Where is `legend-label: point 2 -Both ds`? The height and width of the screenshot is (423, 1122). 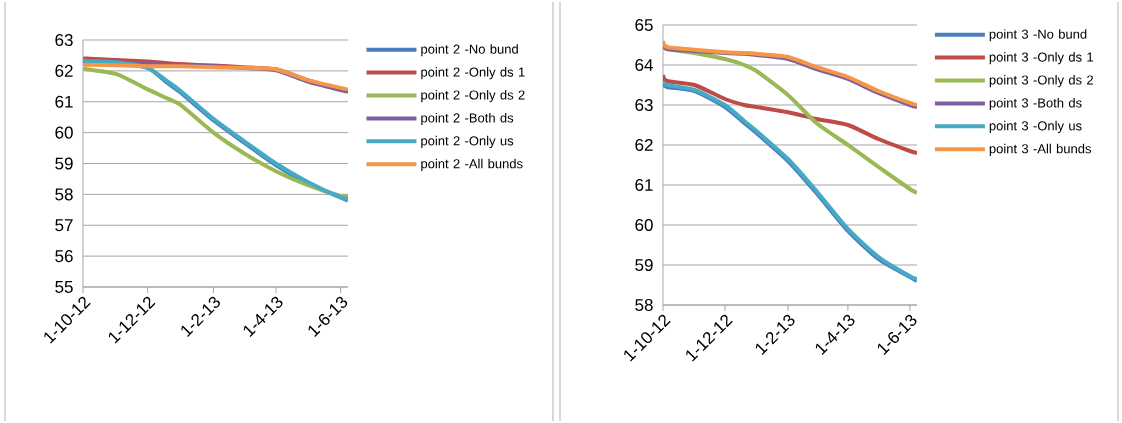
legend-label: point 2 -Both ds is located at coordinates (467, 119).